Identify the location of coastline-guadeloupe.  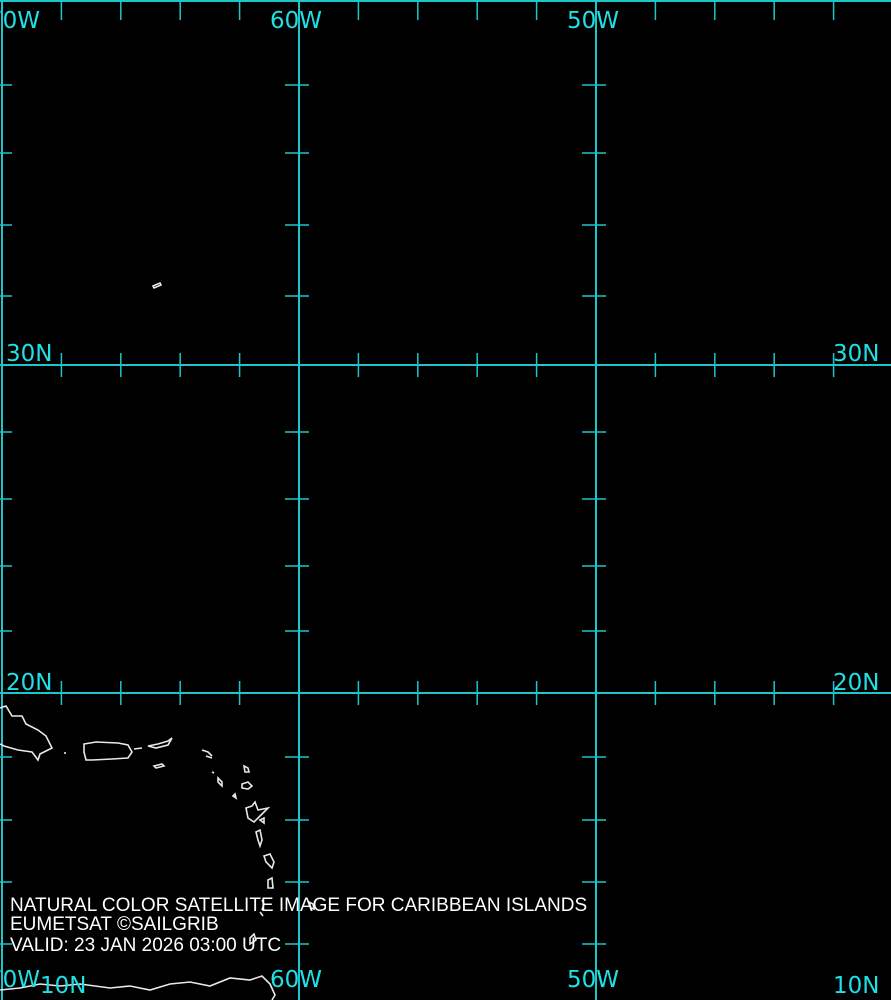
(247, 785).